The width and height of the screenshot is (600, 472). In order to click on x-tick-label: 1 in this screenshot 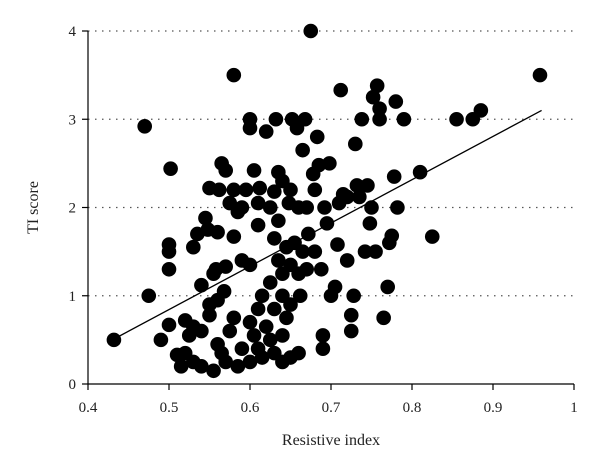, I will do `click(574, 408)`.